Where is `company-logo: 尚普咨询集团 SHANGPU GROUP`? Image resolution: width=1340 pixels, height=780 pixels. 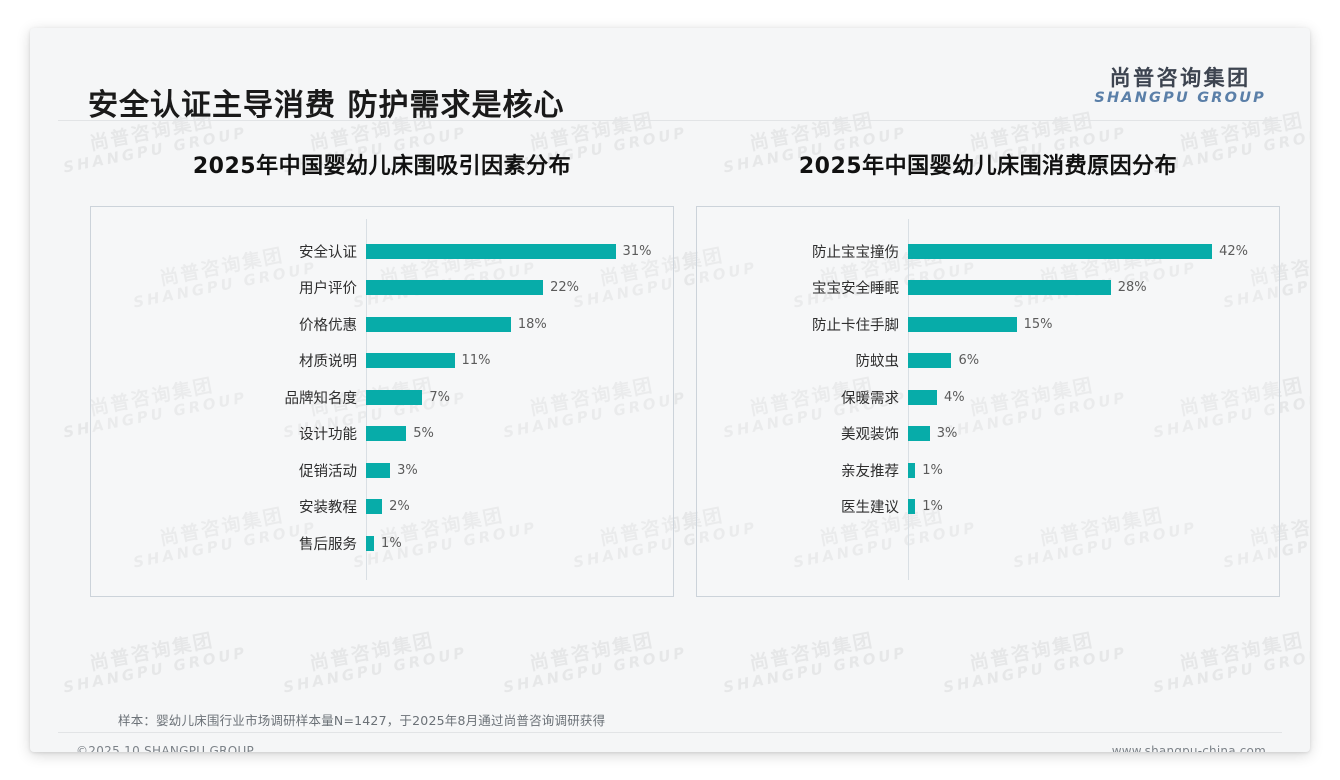
company-logo: 尚普咨询集团 SHANGPU GROUP is located at coordinates (1180, 87).